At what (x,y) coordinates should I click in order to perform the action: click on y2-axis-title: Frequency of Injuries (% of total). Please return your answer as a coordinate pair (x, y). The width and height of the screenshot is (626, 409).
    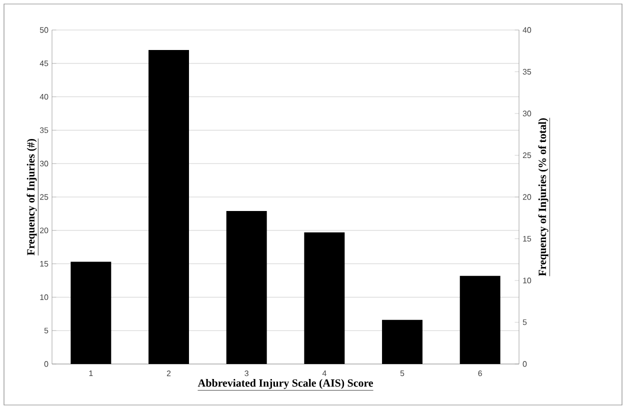
    Looking at the image, I should click on (543, 197).